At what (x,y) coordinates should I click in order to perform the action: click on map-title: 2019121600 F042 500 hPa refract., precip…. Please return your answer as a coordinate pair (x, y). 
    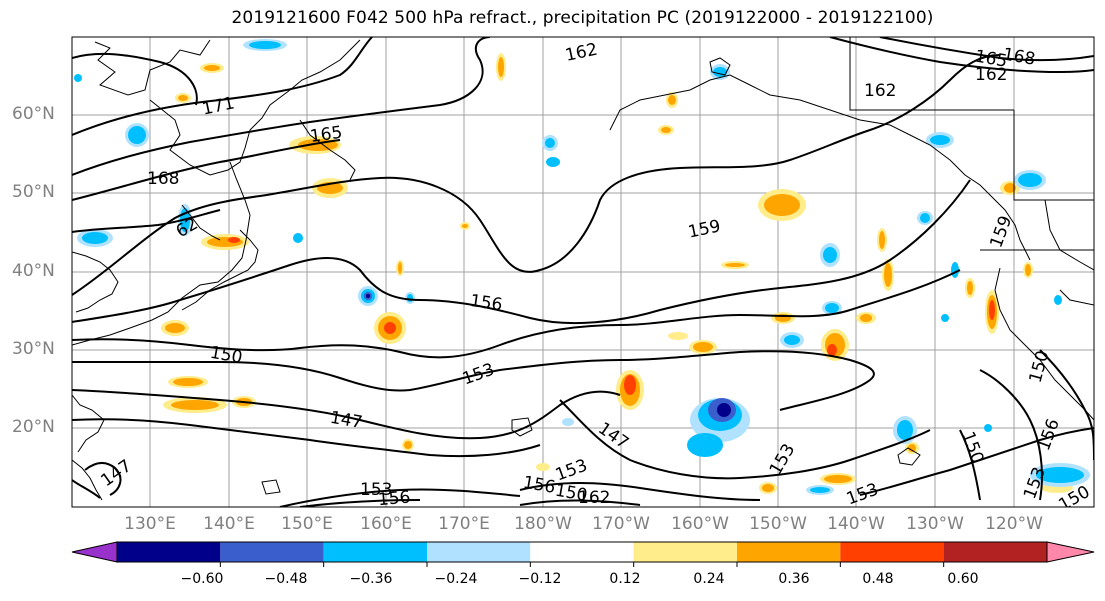
    Looking at the image, I should click on (582, 18).